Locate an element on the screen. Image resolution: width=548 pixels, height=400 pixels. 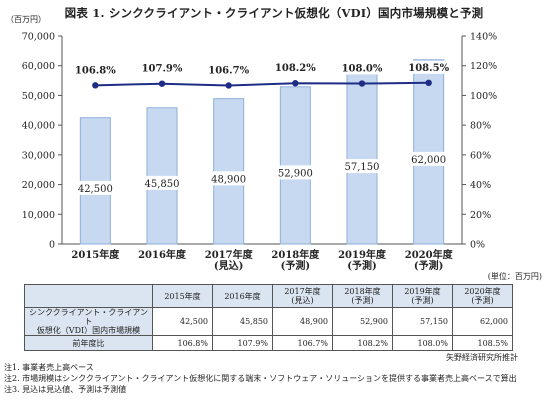
bar-data-label: 42,500 is located at coordinates (95, 189).